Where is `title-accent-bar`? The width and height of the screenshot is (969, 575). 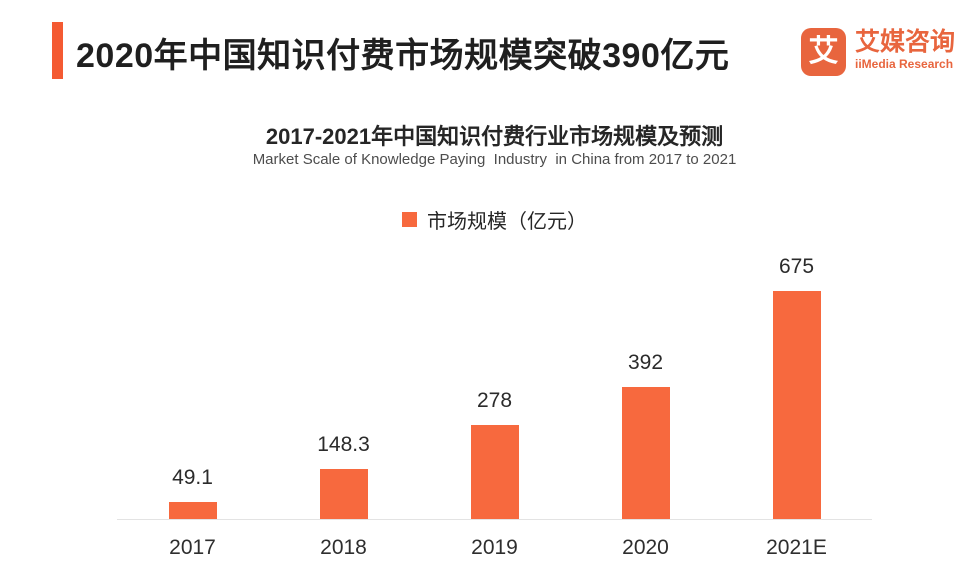
title-accent-bar is located at coordinates (57, 50).